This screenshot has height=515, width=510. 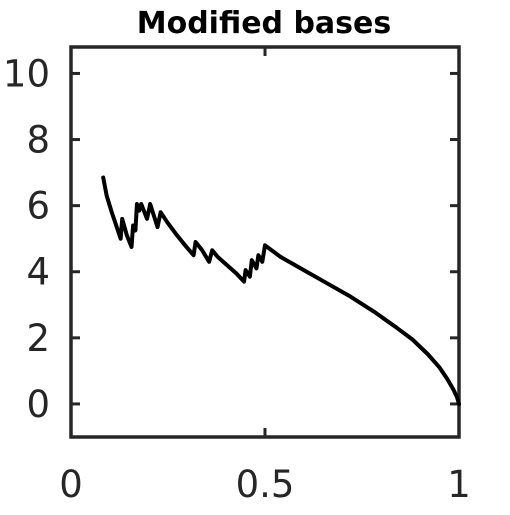 What do you see at coordinates (264, 23) in the screenshot?
I see `chart-title: Modified bases` at bounding box center [264, 23].